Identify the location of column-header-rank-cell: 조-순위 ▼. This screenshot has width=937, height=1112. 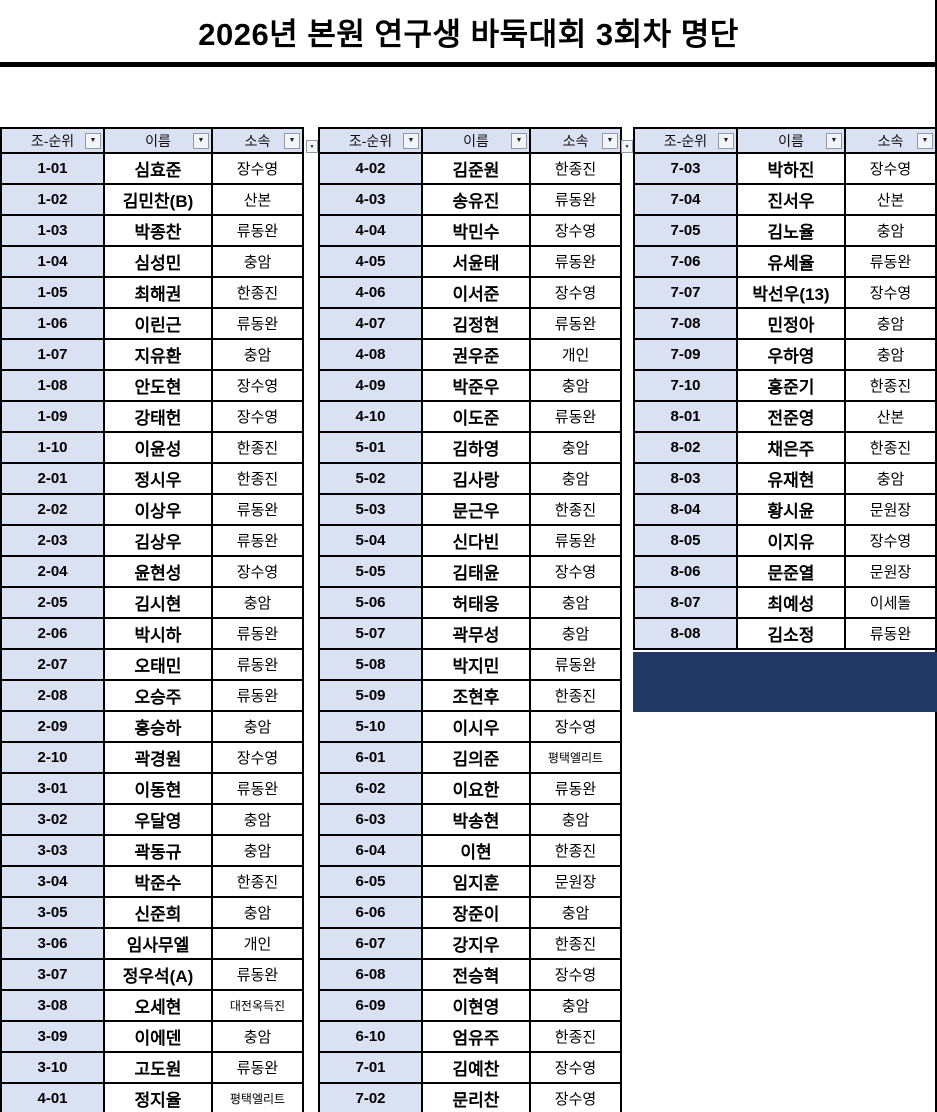
(370, 140).